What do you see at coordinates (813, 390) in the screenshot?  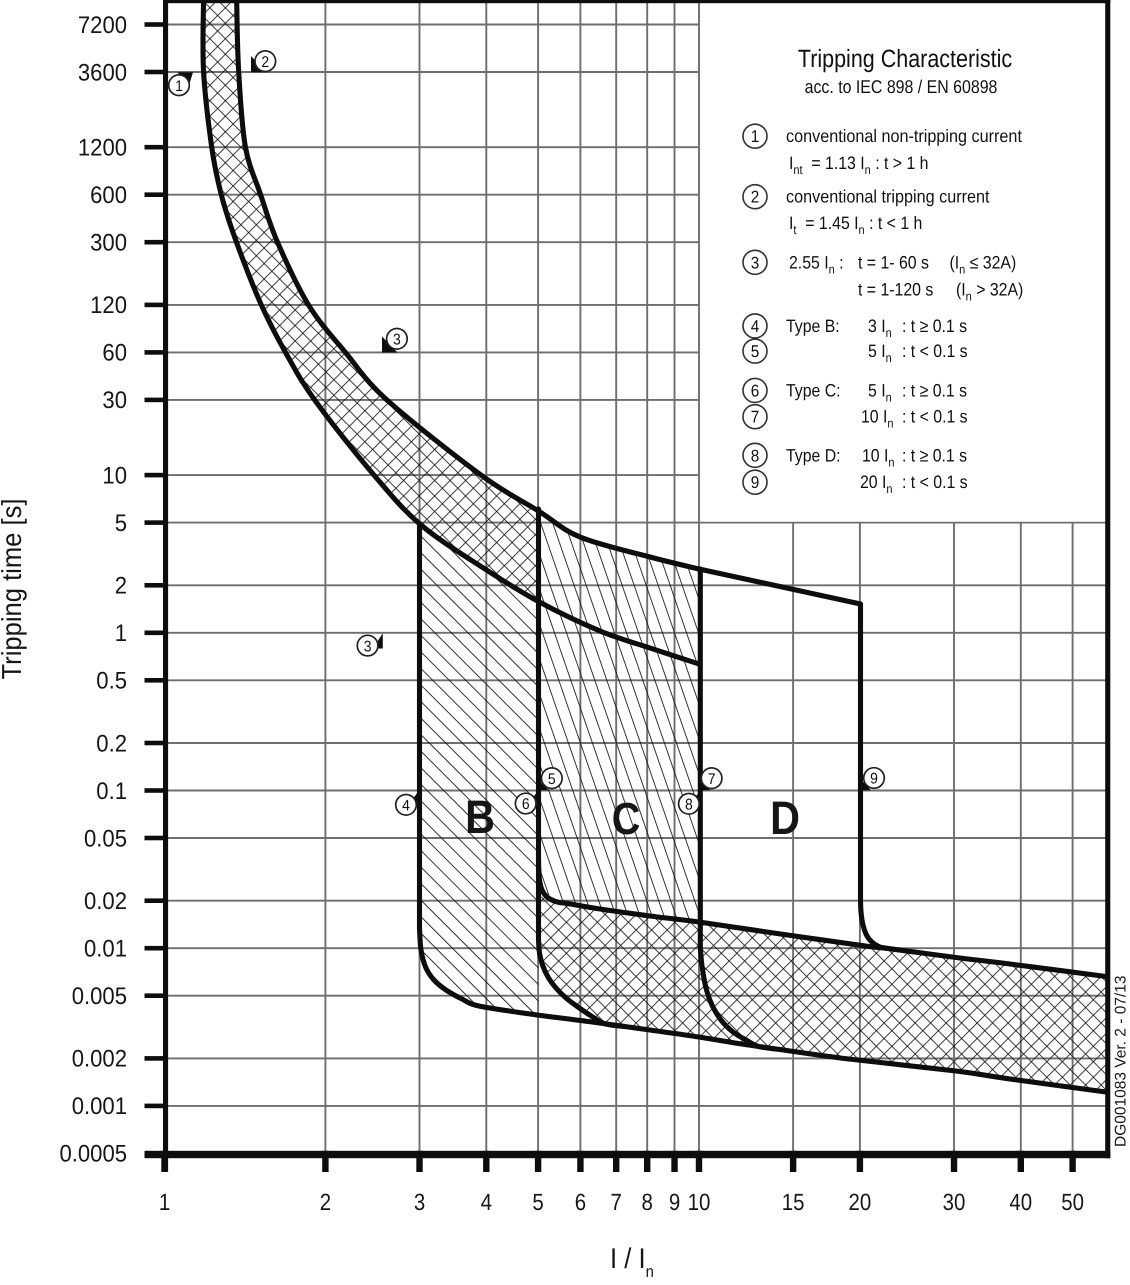 I see `svg-text: Type C:` at bounding box center [813, 390].